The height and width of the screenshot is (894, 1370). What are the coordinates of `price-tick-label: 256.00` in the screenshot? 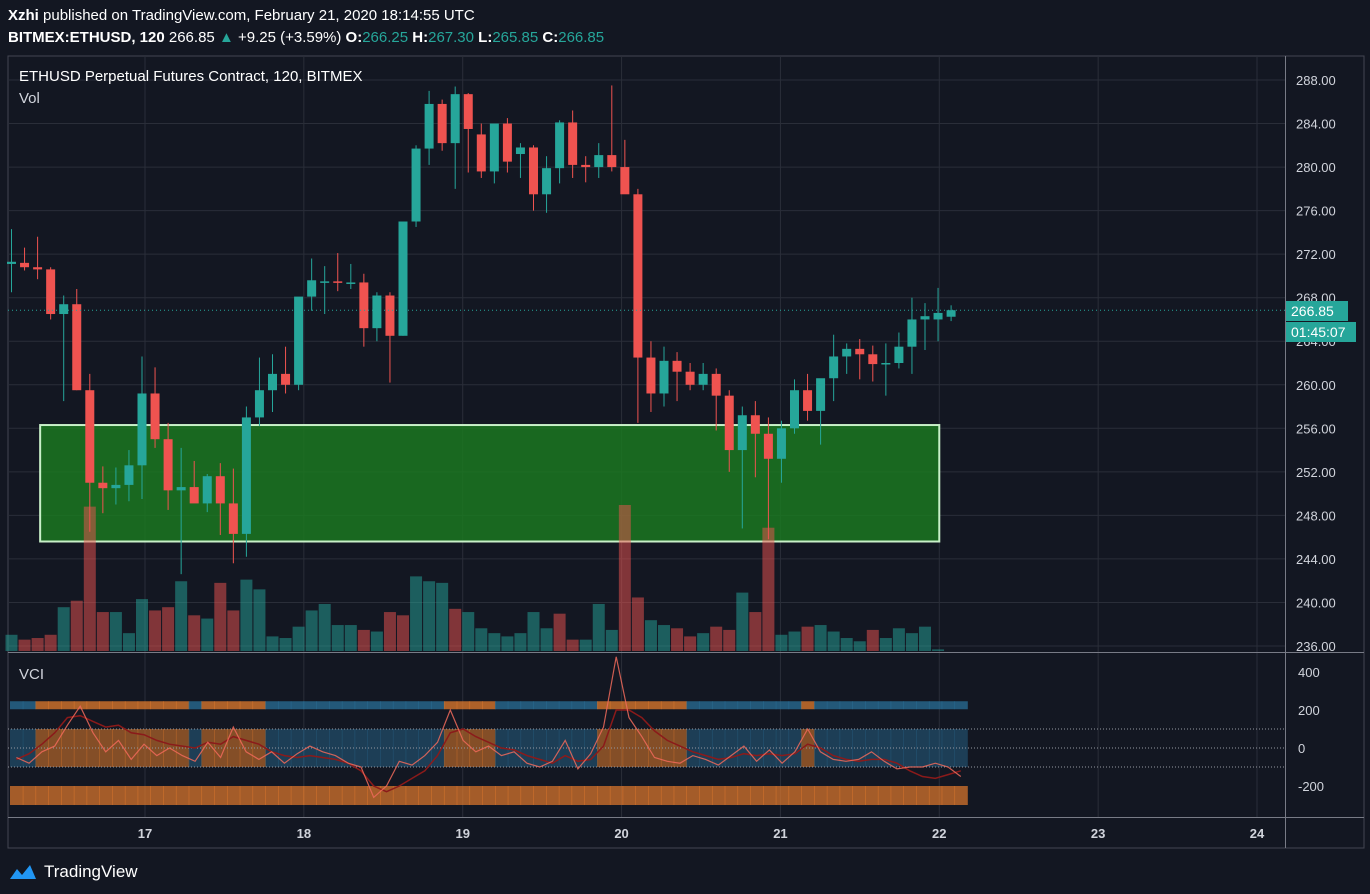 It's located at (1316, 428).